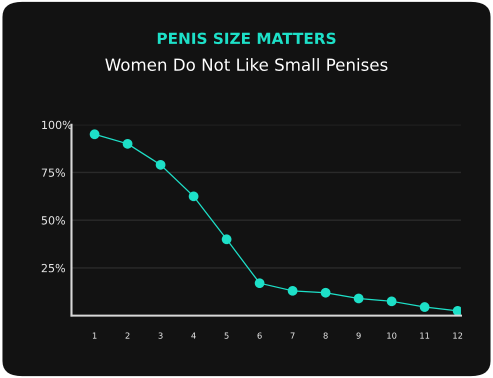 The width and height of the screenshot is (493, 378). What do you see at coordinates (94, 335) in the screenshot?
I see `x-tick-label: 1` at bounding box center [94, 335].